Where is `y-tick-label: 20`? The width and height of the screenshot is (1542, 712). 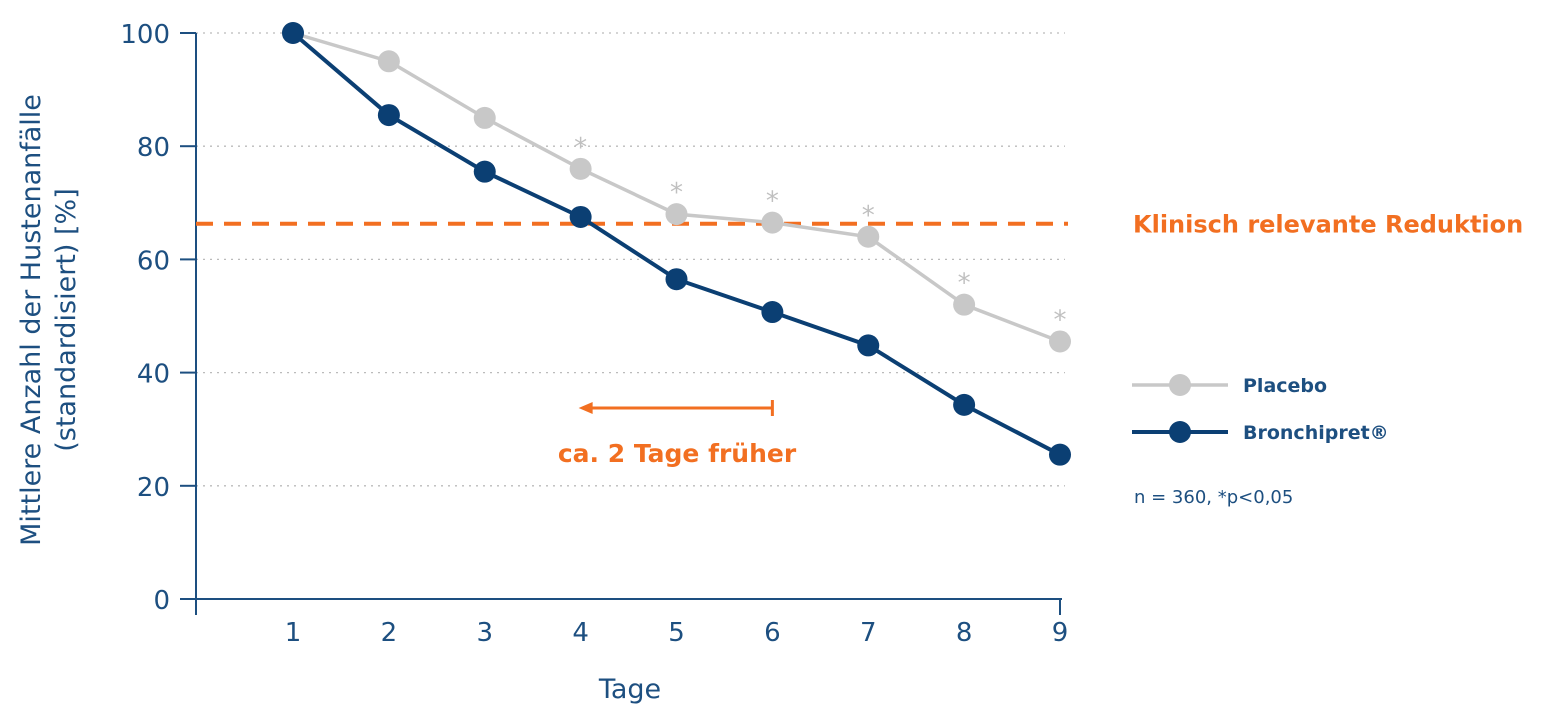 y-tick-label: 20 is located at coordinates (153, 488).